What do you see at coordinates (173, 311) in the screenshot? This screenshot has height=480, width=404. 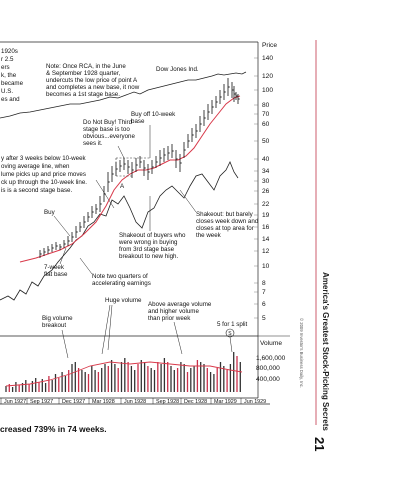 I see `svg-text: and higher volume` at bounding box center [173, 311].